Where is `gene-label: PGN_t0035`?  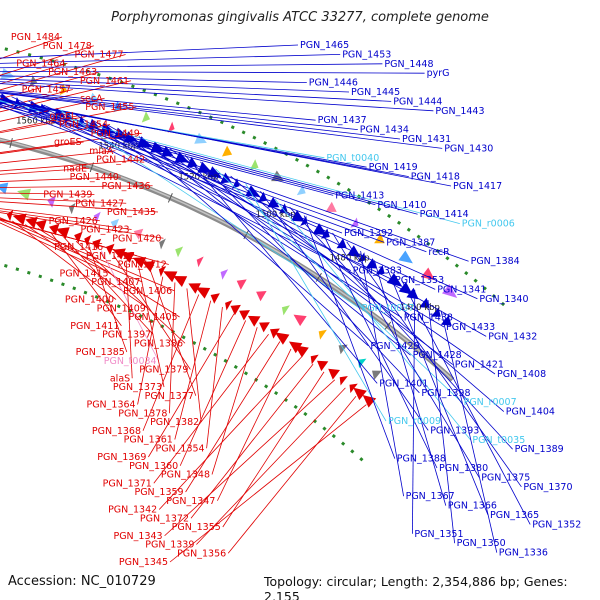 gene-label: PGN_t0035 is located at coordinates (498, 440).